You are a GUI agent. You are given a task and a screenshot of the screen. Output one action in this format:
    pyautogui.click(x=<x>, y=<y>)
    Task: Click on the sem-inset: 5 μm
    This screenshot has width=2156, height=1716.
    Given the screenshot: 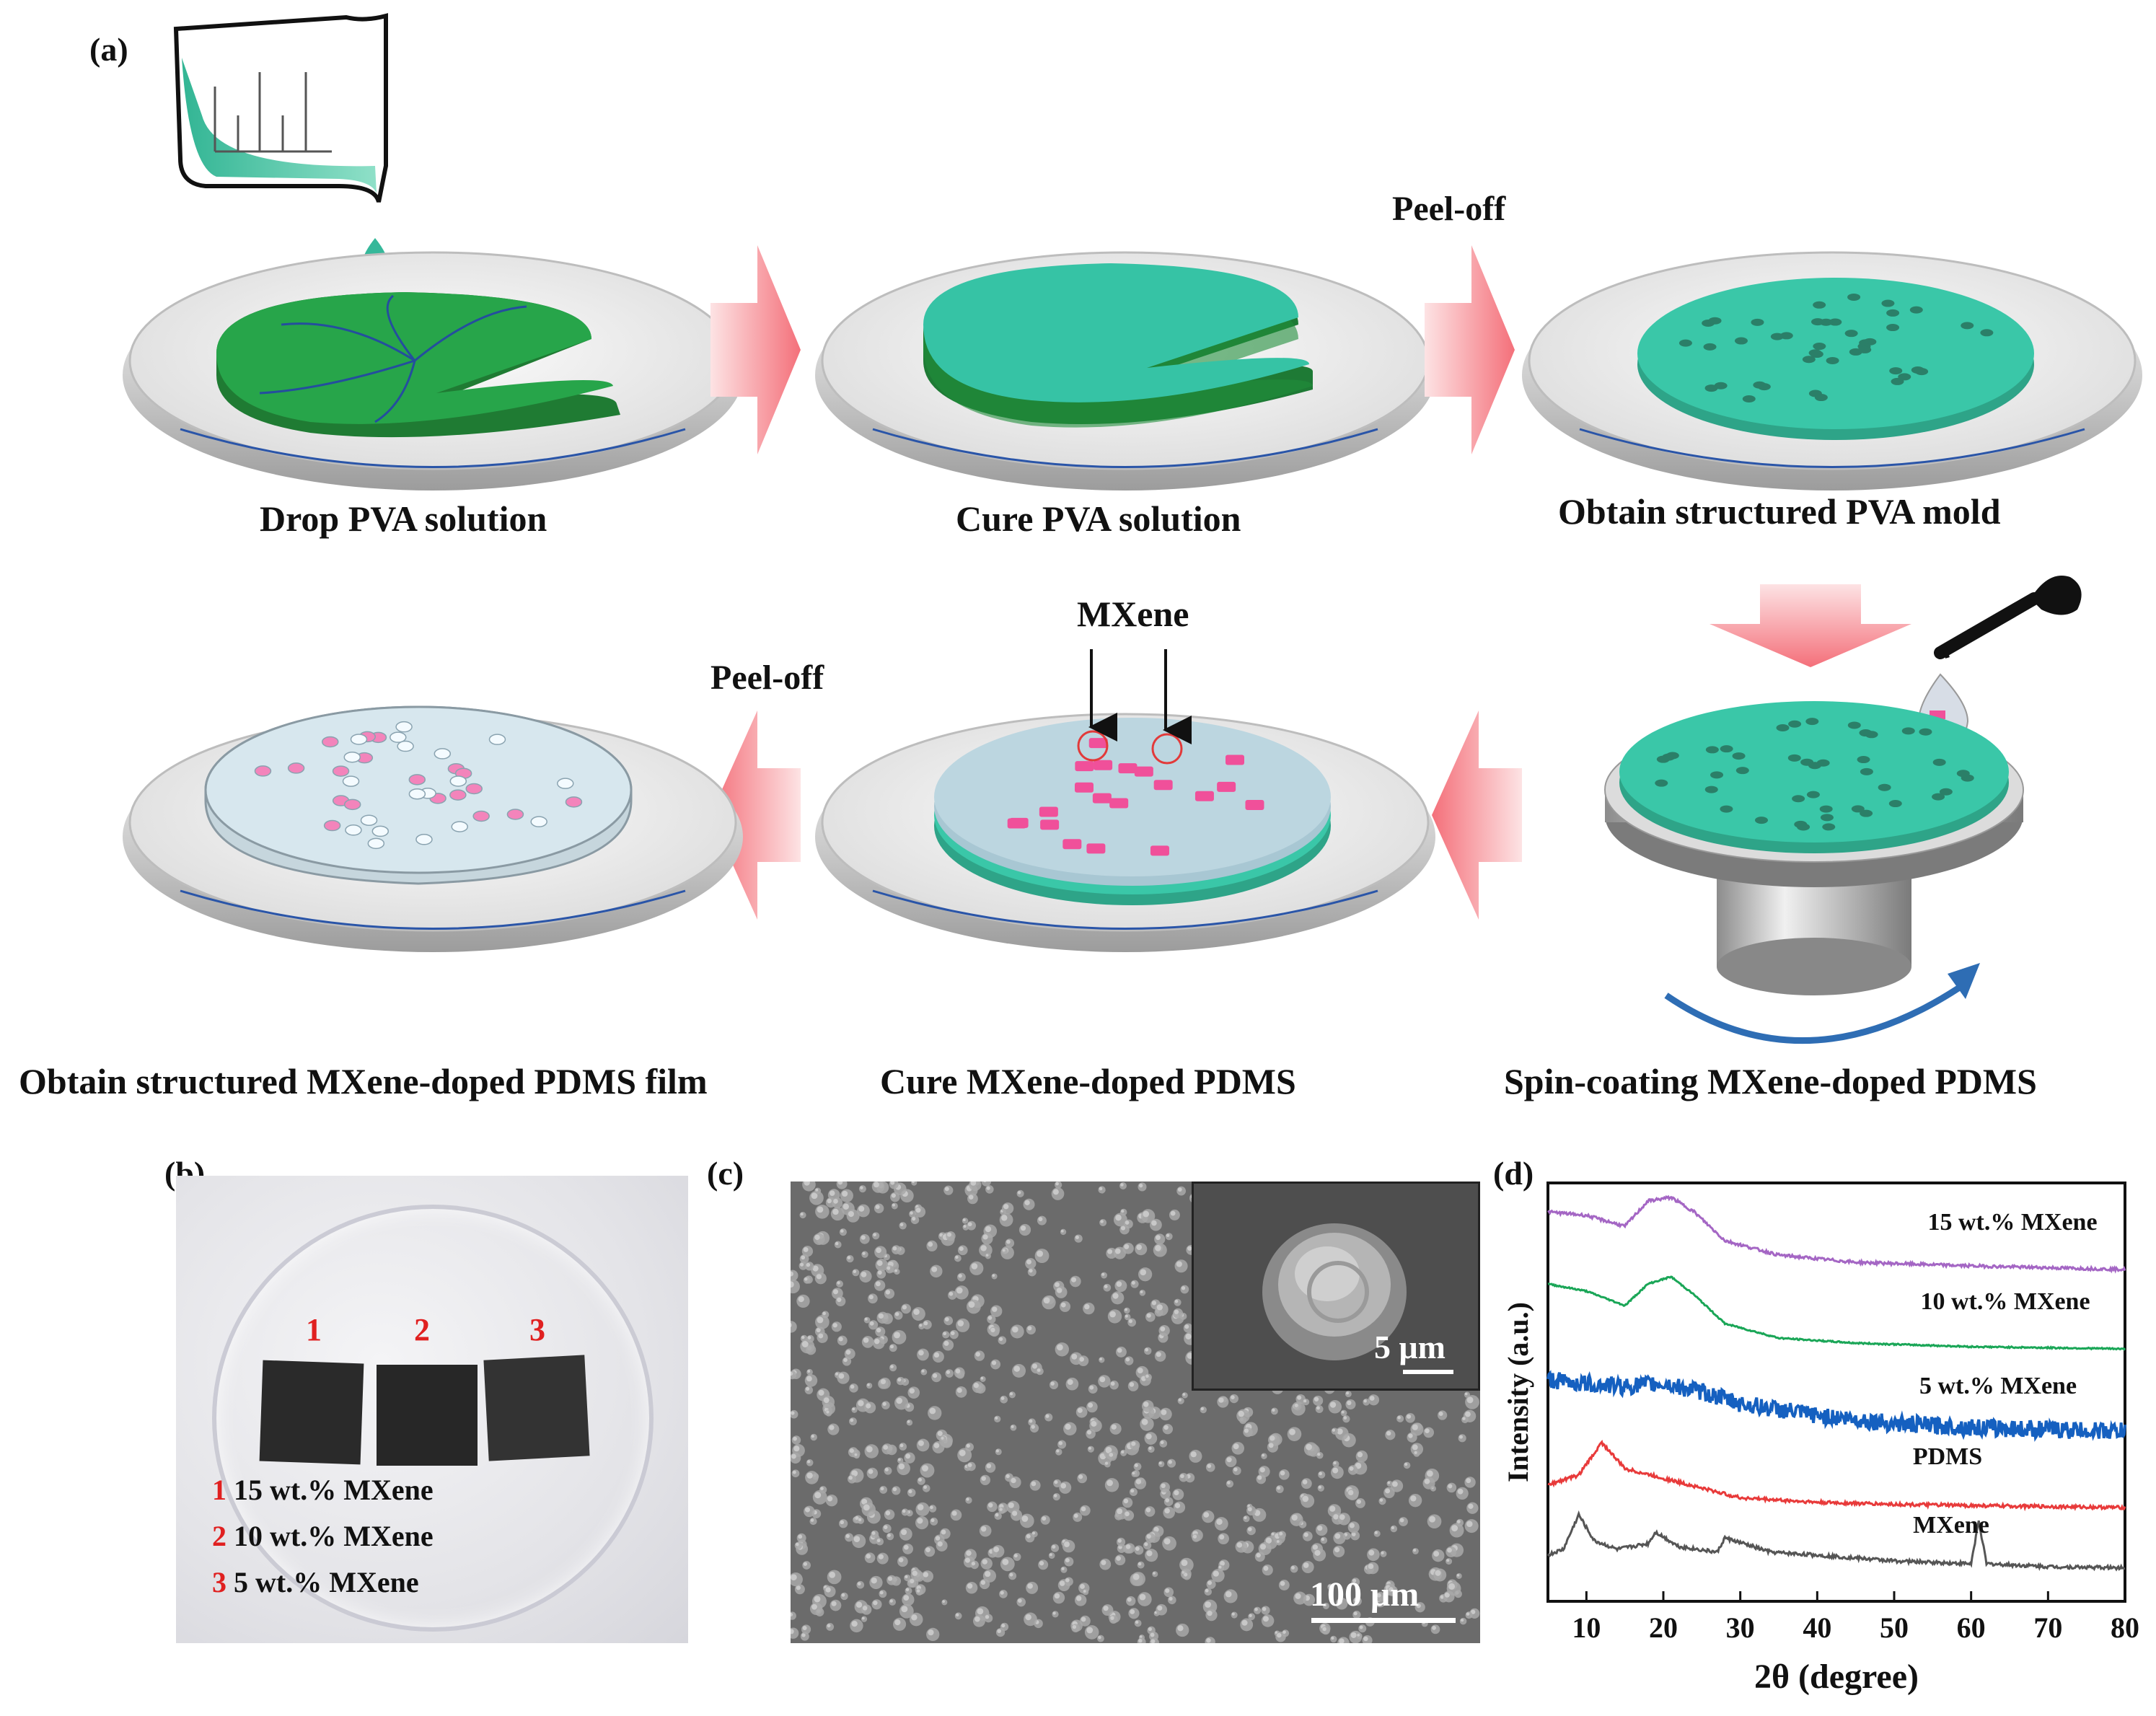 What is the action you would take?
    pyautogui.click(x=1336, y=1286)
    